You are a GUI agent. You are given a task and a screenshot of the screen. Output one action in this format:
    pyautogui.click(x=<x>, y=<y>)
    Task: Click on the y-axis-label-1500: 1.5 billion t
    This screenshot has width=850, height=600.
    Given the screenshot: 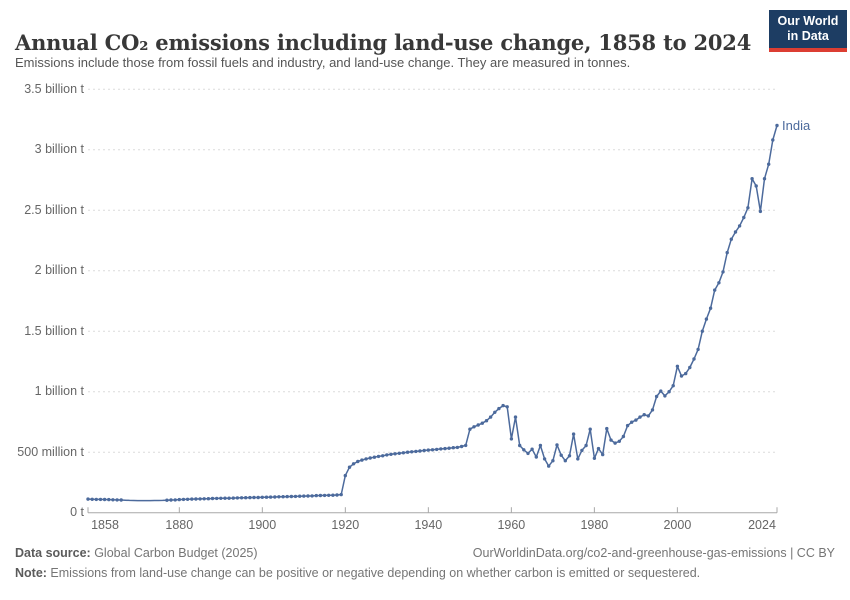 What is the action you would take?
    pyautogui.click(x=54, y=330)
    